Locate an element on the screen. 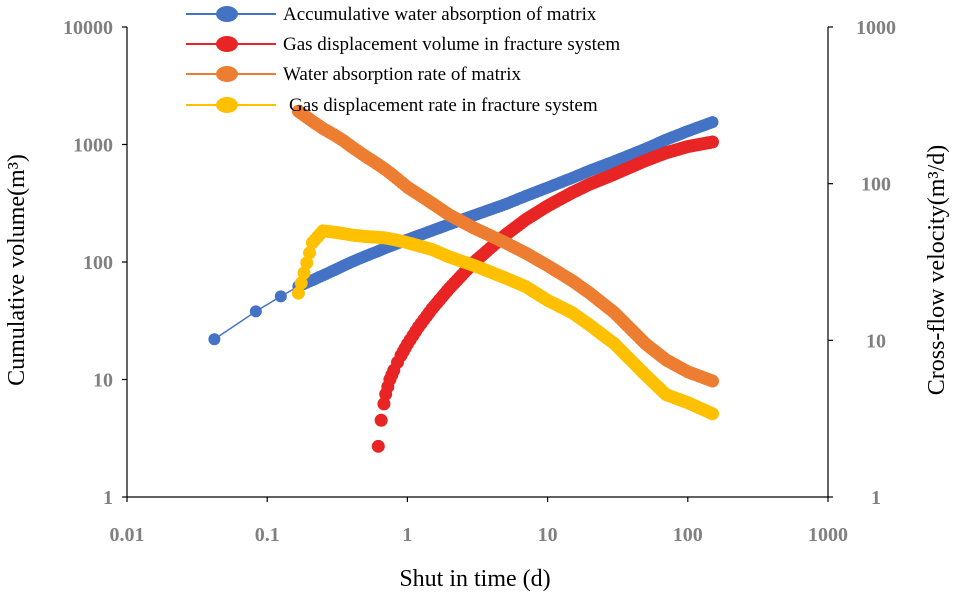 The width and height of the screenshot is (955, 597). y-right-axis-title: Cross-flow velocity(m³/d) is located at coordinates (937, 270).